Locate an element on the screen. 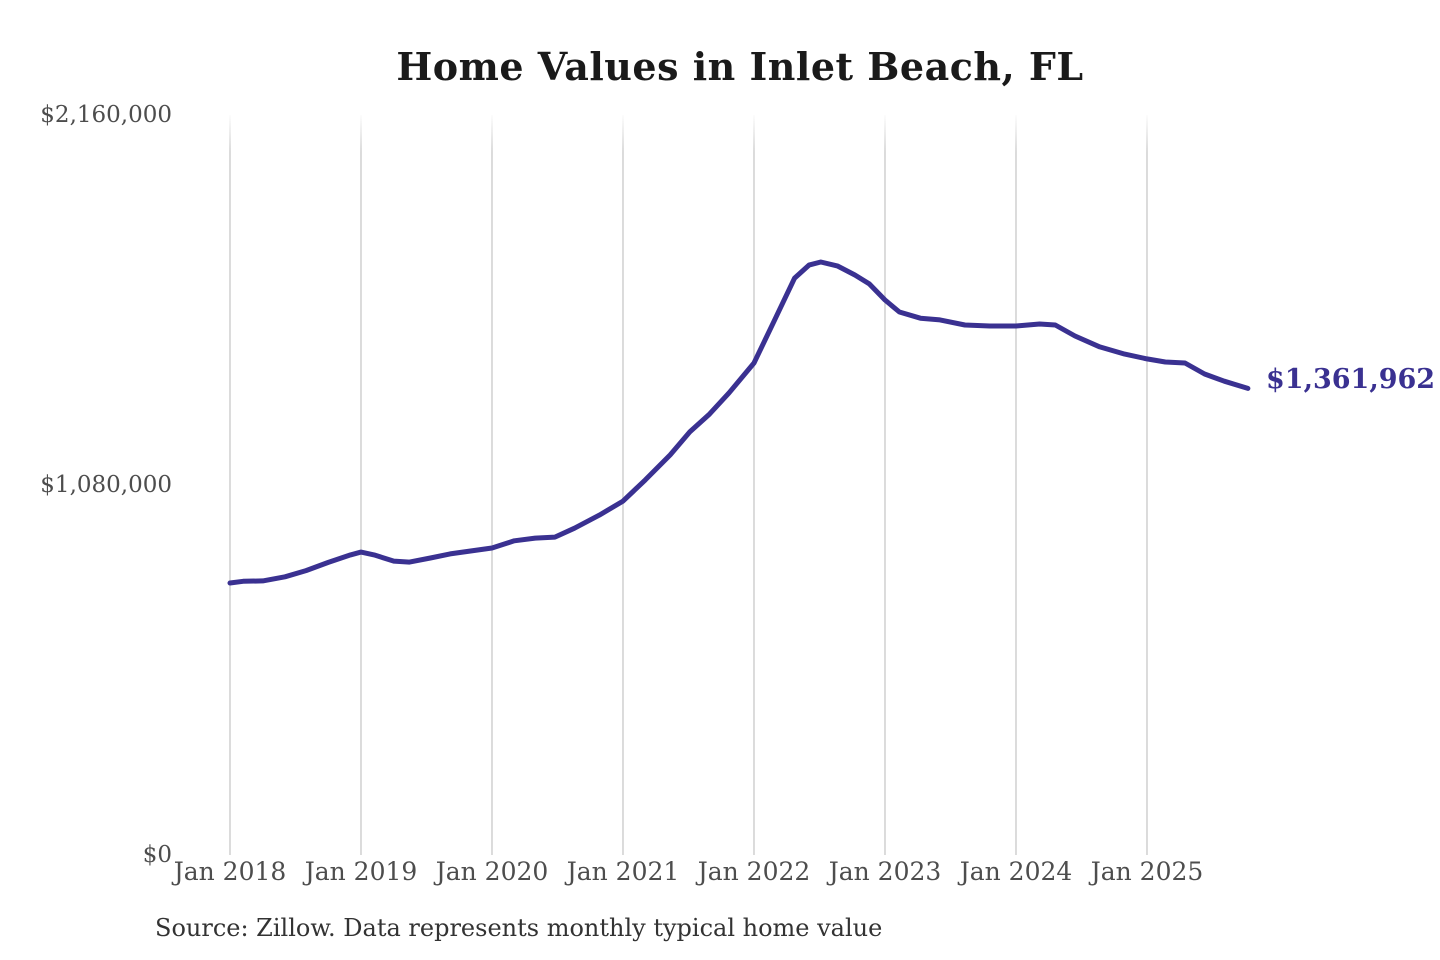  x-tick-jan-2025: Jan 2025 is located at coordinates (1147, 871).